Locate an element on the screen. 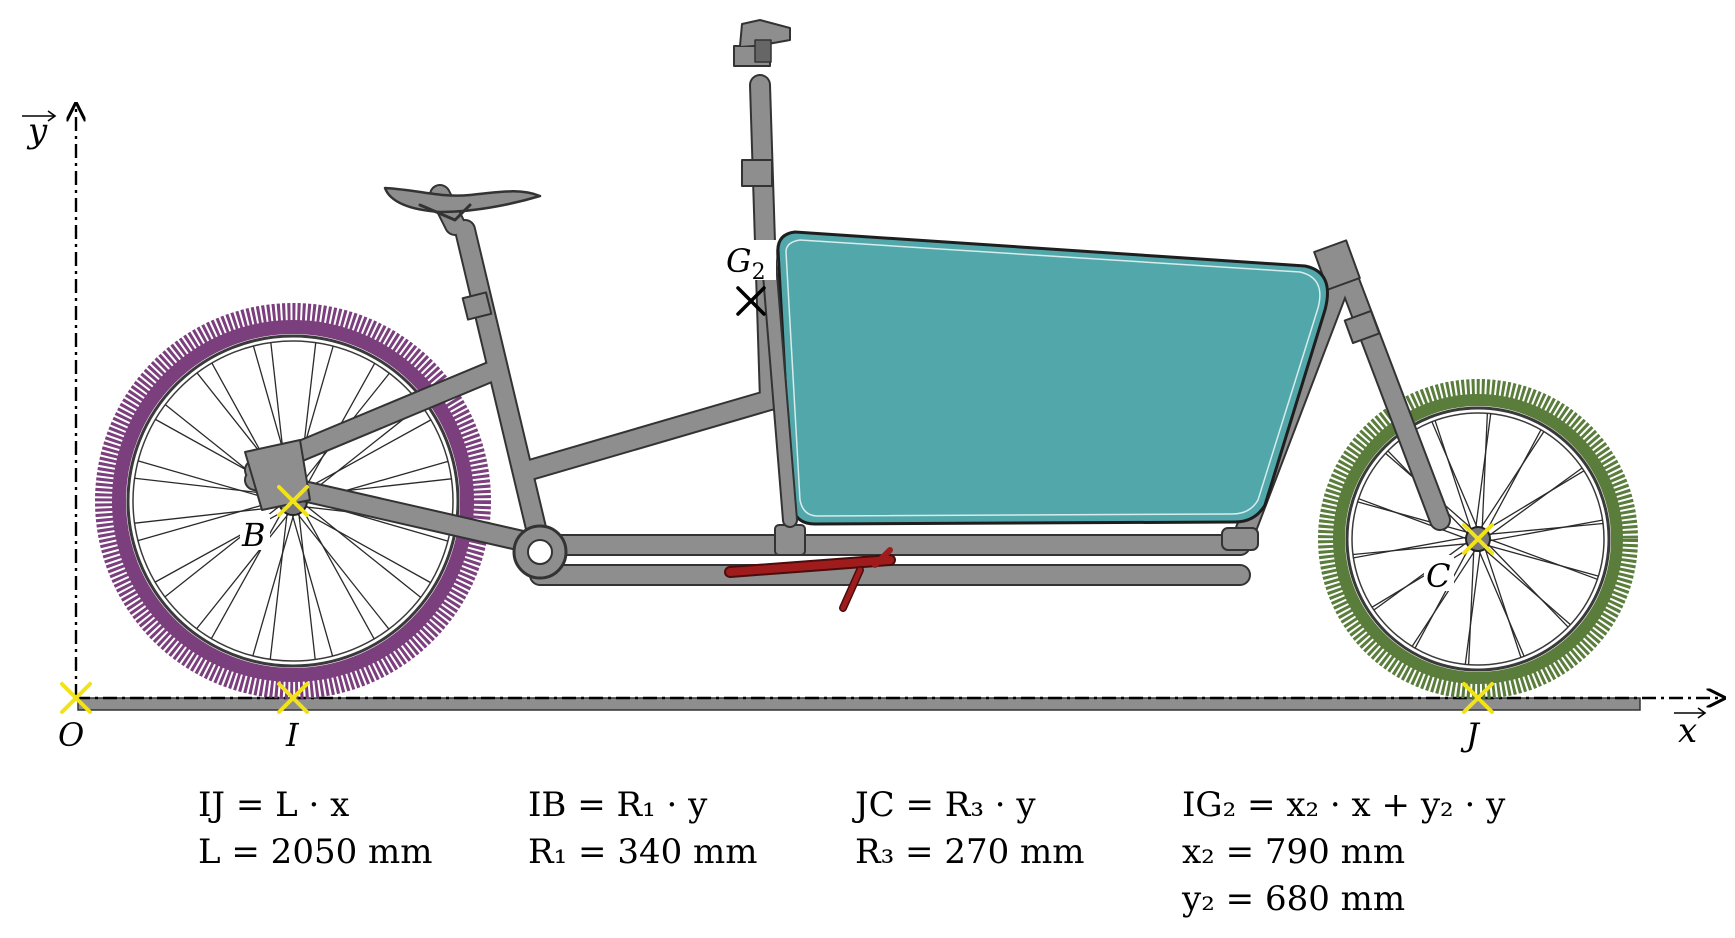  marker-b is located at coordinates (293, 501).